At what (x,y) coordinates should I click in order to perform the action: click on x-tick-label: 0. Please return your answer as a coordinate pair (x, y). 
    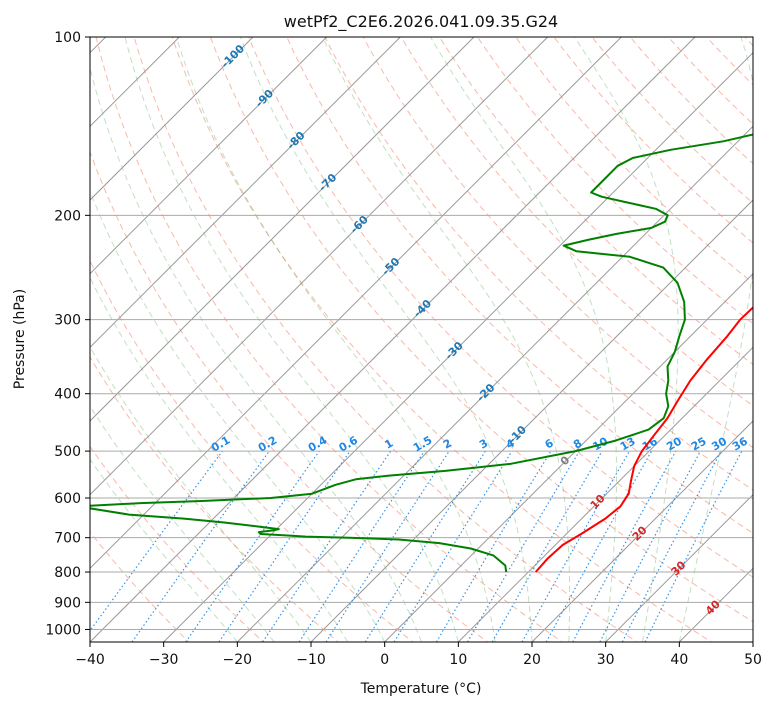
    Looking at the image, I should click on (384, 660).